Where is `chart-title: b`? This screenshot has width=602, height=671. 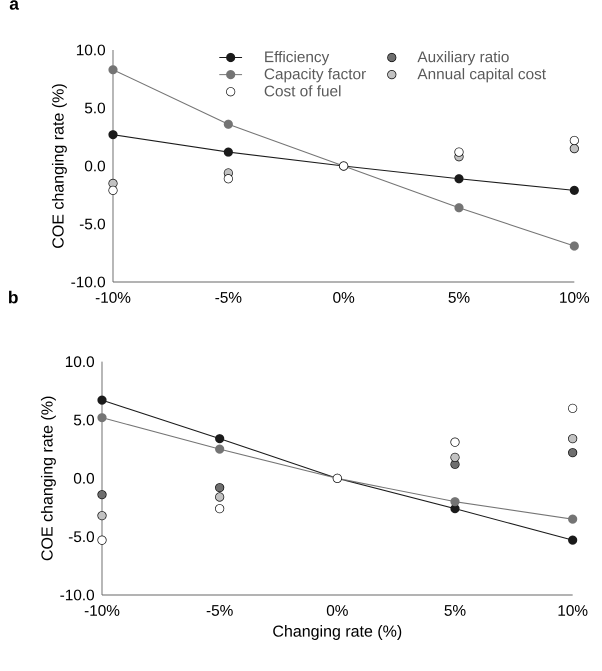 chart-title: b is located at coordinates (13, 297).